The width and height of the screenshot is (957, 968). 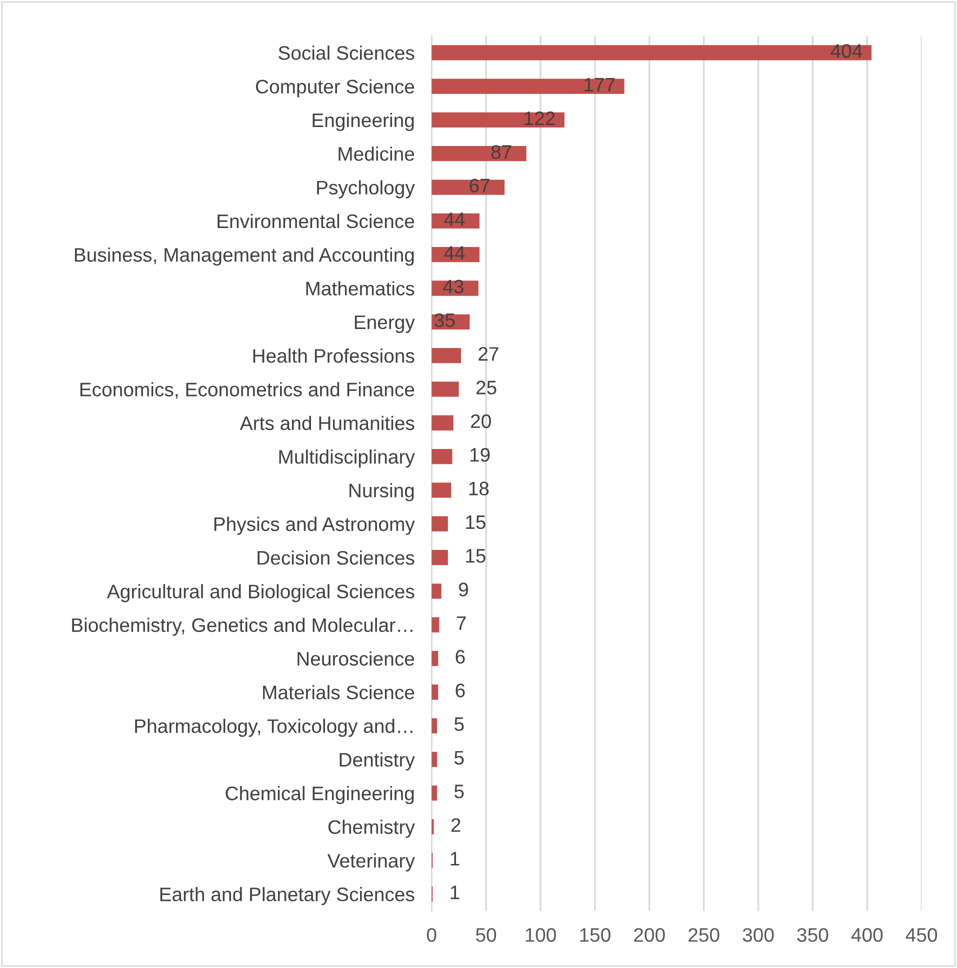 I want to click on y-tick-label: Decision Sciences, so click(x=336, y=557).